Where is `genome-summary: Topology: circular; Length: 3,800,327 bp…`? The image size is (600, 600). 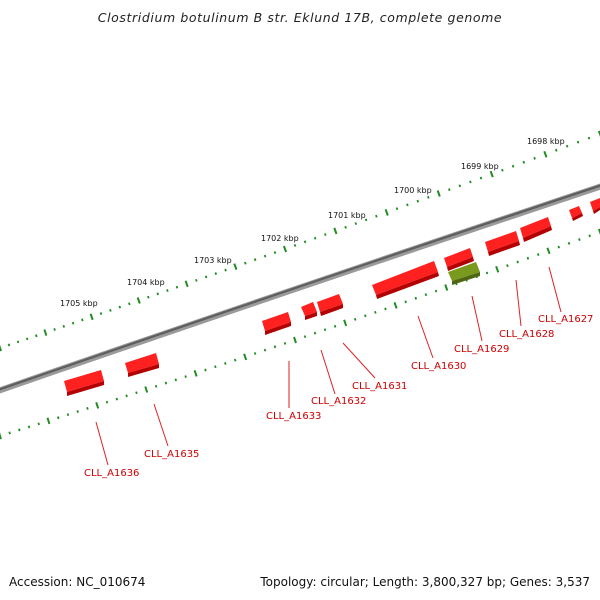 genome-summary: Topology: circular; Length: 3,800,327 bp… is located at coordinates (425, 582).